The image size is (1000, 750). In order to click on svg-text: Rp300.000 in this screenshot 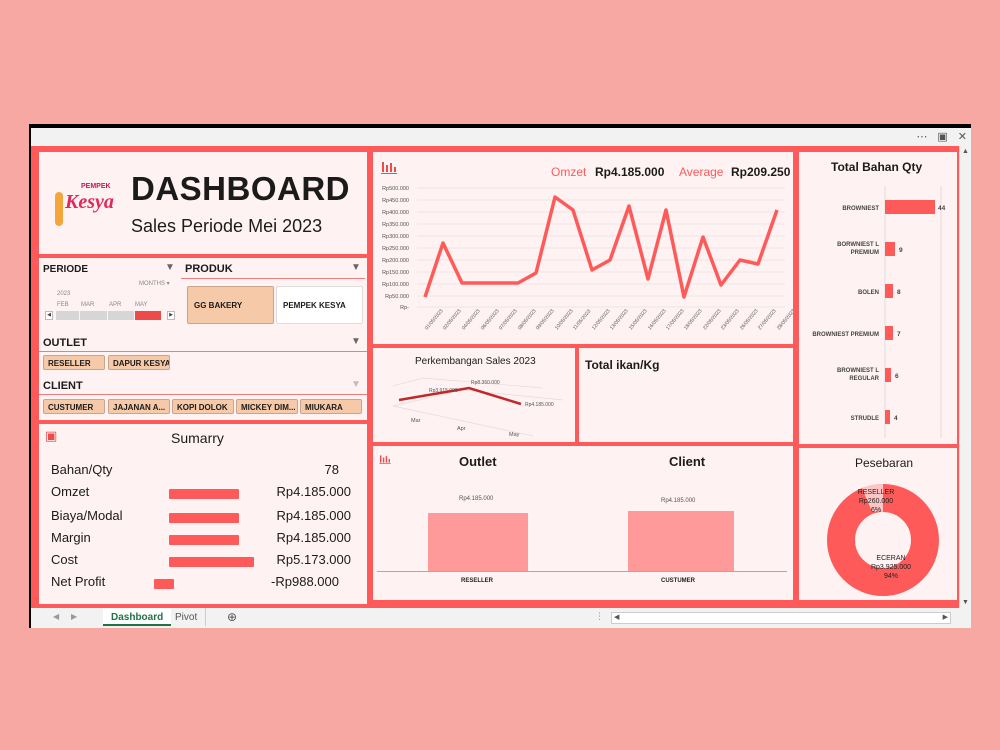, I will do `click(395, 237)`.